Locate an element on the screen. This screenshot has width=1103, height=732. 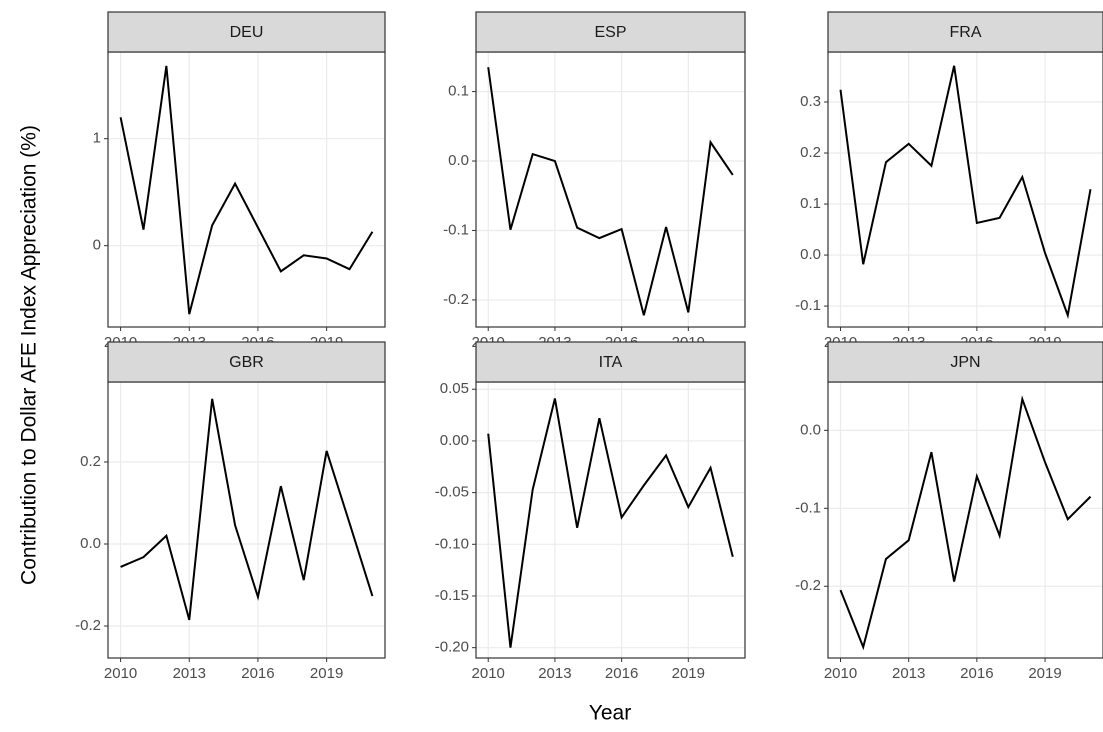
y-tick-label: 0 is located at coordinates (97, 245).